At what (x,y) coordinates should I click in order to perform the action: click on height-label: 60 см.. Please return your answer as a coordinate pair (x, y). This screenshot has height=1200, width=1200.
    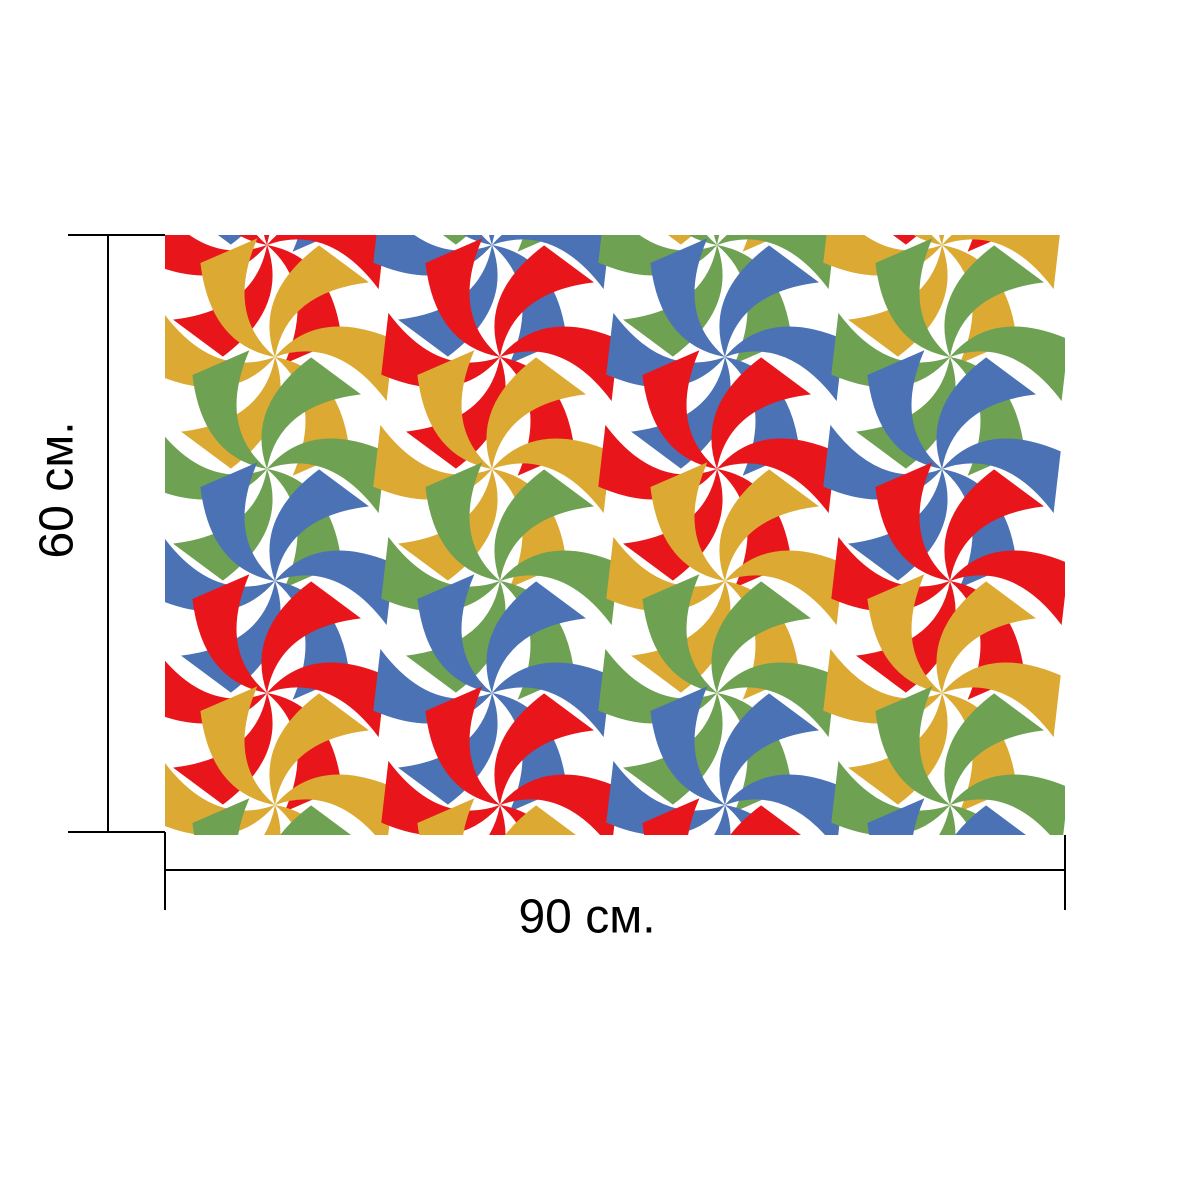
    Looking at the image, I should click on (57, 489).